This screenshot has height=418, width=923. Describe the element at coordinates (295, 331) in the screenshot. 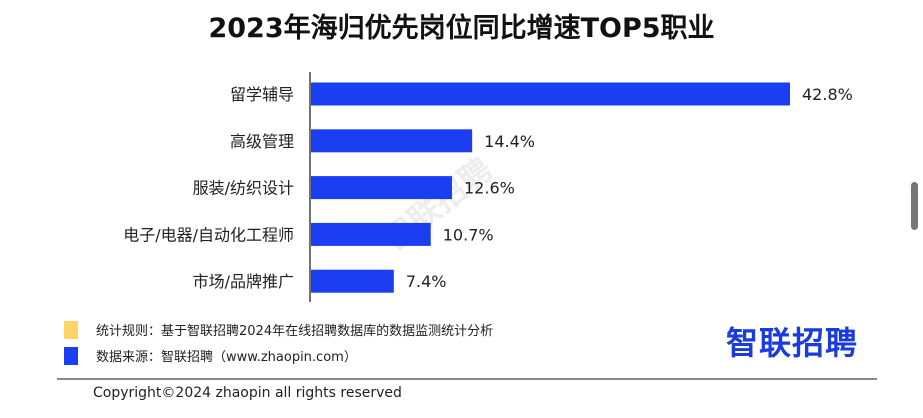

I see `legend-text: 统计规则：基于智联招聘2024年在线招聘数据库的数据监测统计分析` at that location.